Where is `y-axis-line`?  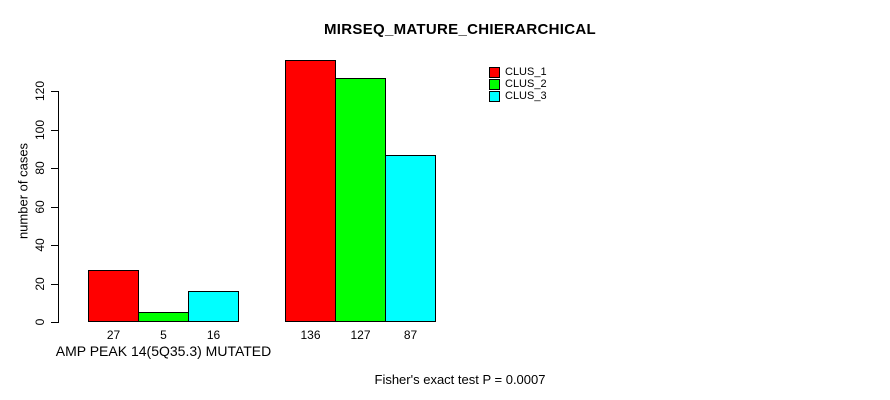
y-axis-line is located at coordinates (58, 207).